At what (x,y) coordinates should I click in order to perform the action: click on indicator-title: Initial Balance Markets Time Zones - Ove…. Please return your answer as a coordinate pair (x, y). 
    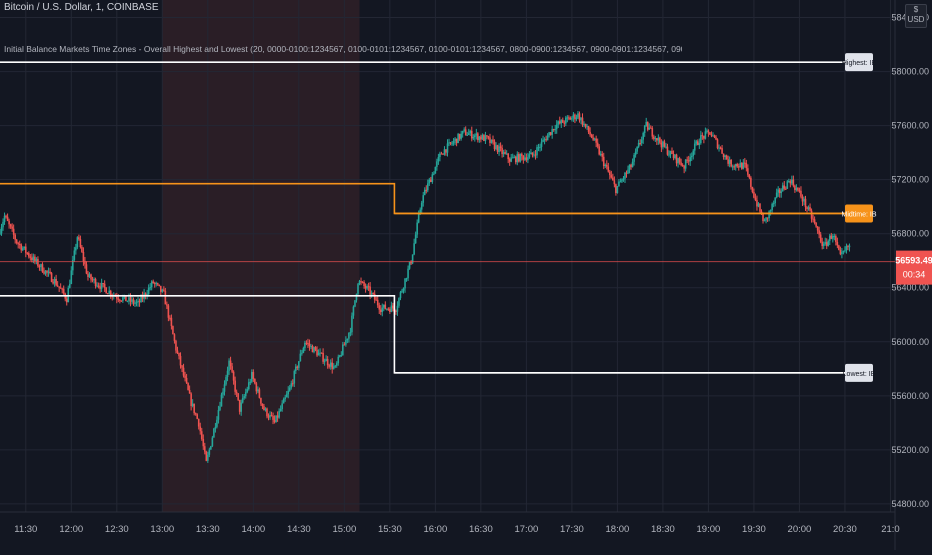
    Looking at the image, I should click on (343, 49).